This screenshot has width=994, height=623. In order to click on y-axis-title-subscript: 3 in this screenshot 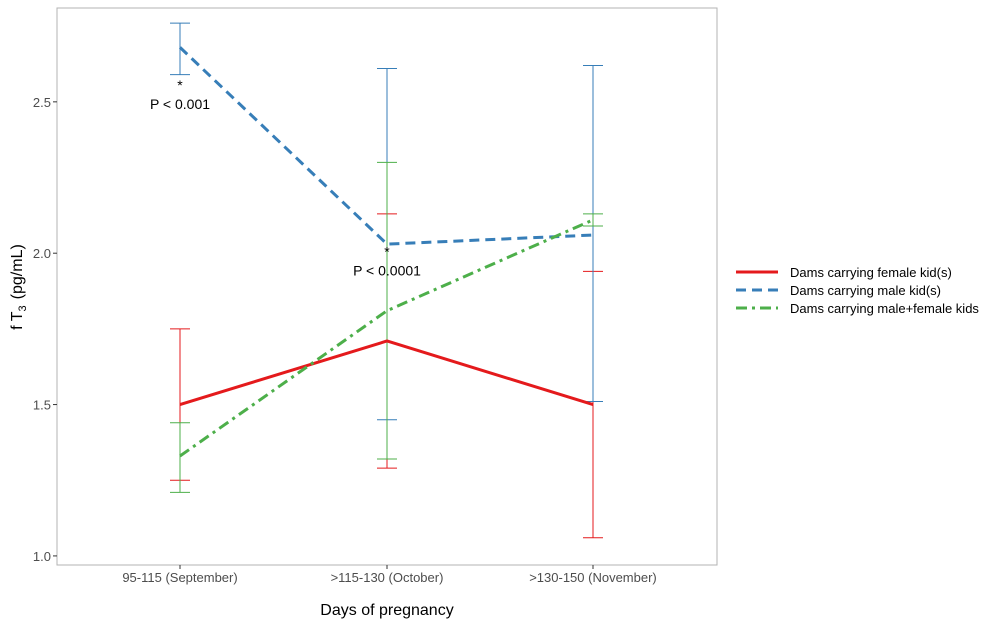, I will do `click(23, 308)`.